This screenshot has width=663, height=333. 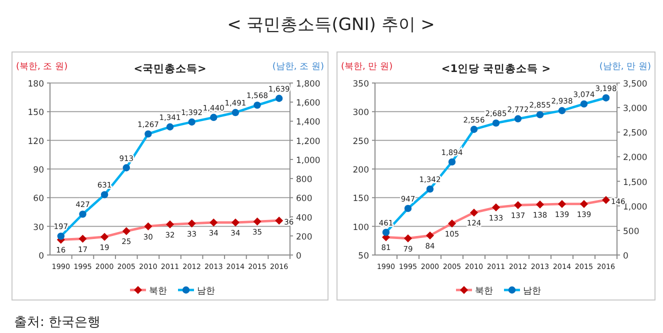 What do you see at coordinates (308, 103) in the screenshot?
I see `y2-tick-label: 1,600` at bounding box center [308, 103].